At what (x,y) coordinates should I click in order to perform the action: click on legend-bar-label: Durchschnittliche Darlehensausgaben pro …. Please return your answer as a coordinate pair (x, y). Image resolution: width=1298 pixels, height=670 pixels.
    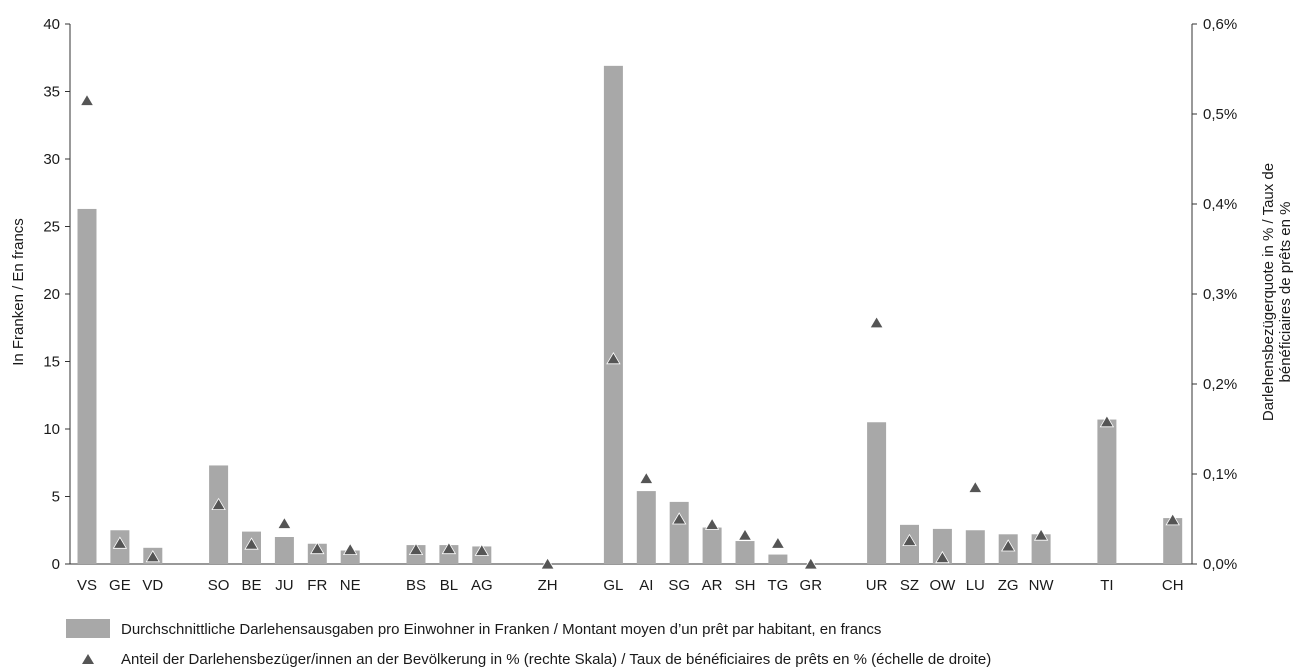
    Looking at the image, I should click on (501, 629).